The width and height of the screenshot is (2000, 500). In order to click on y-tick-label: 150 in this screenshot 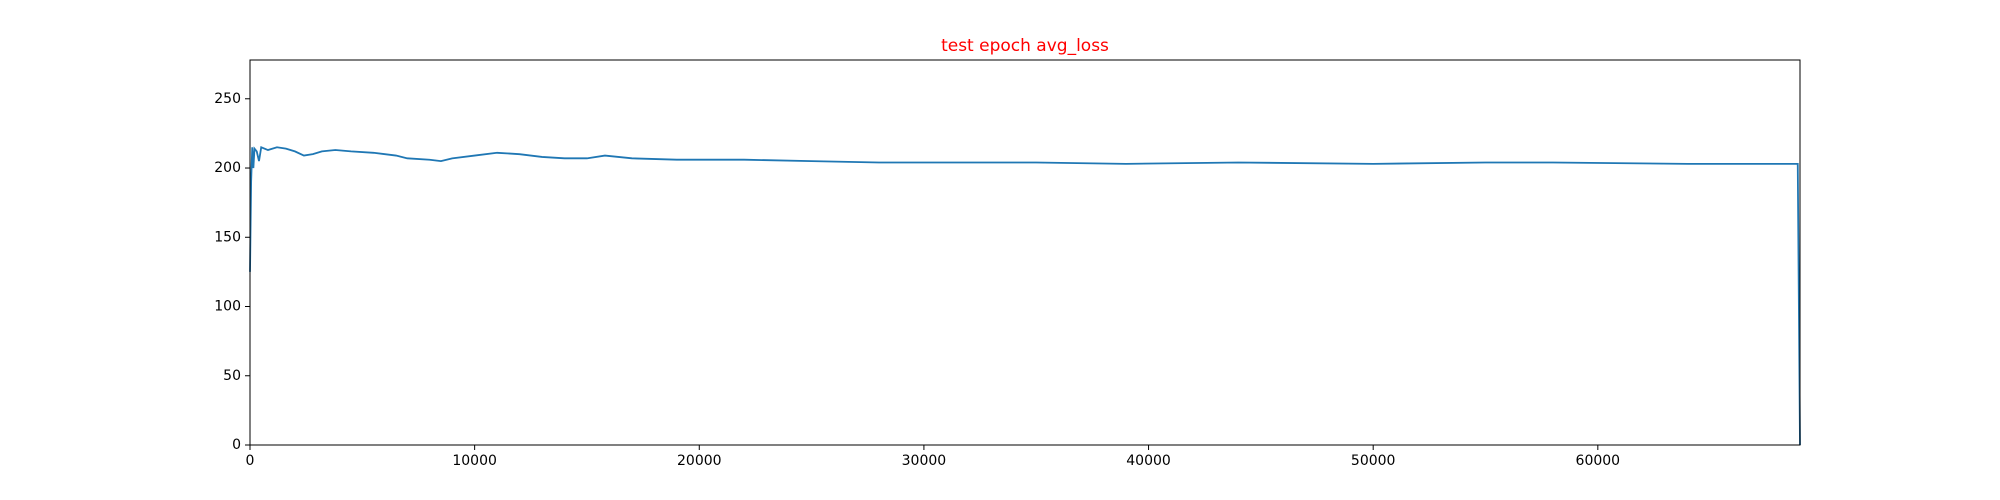, I will do `click(227, 237)`.